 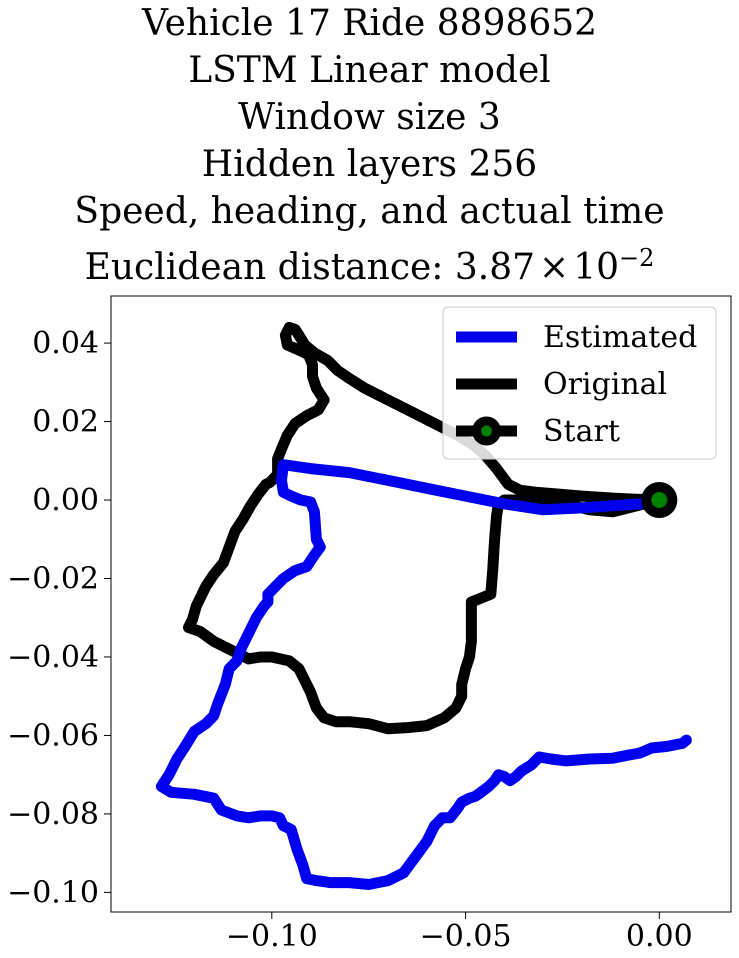 What do you see at coordinates (269, 267) in the screenshot?
I see `distance-label: Euclidean distance:` at bounding box center [269, 267].